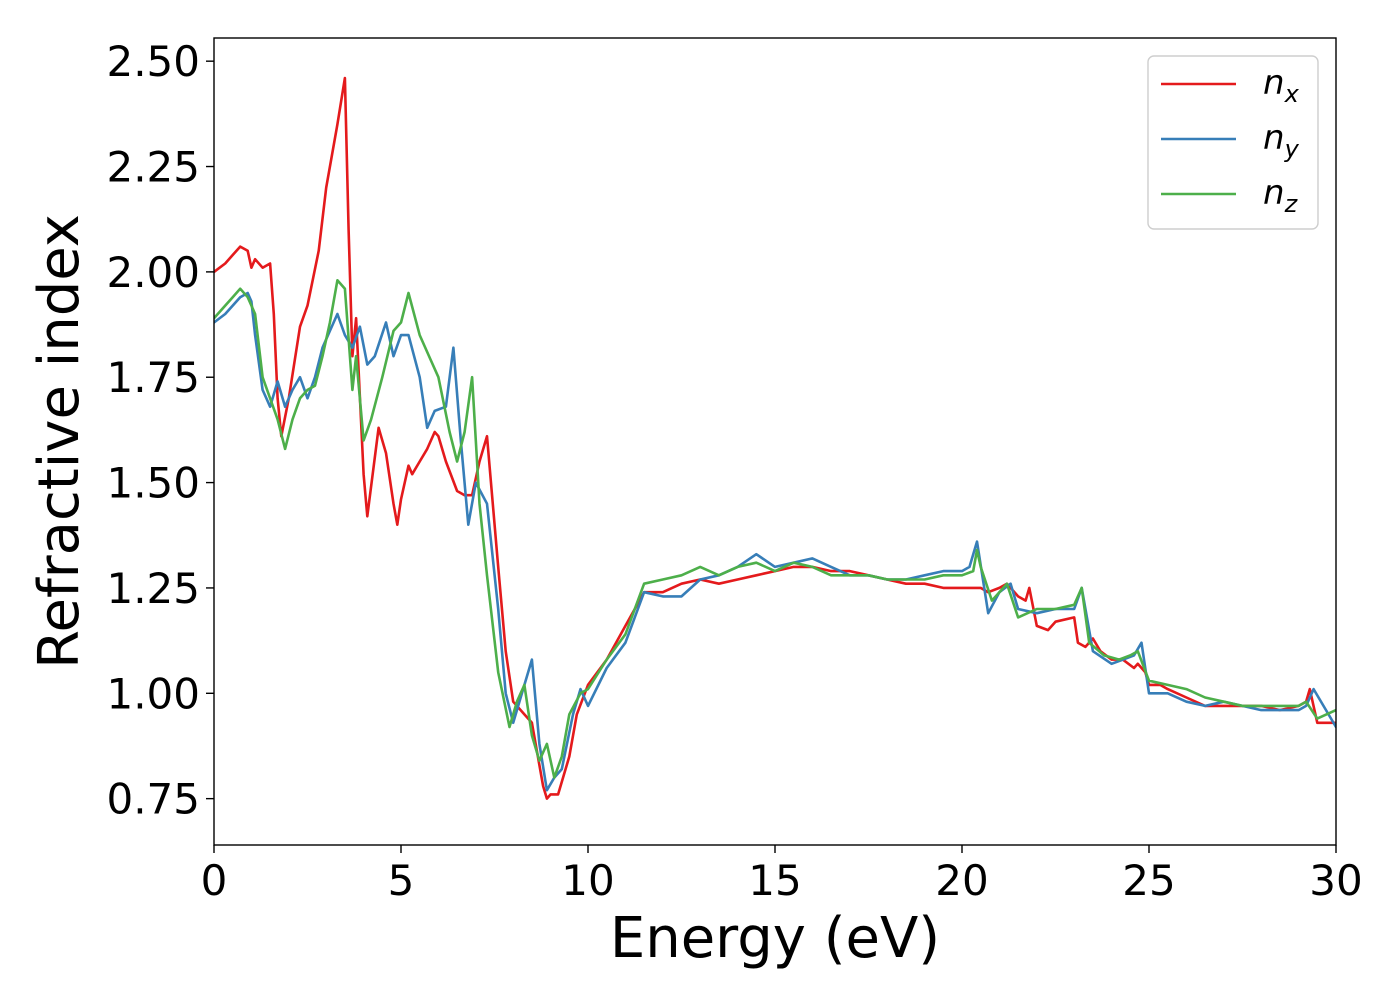 The width and height of the screenshot is (1400, 1004). What do you see at coordinates (961, 880) in the screenshot?
I see `x-tick-label: 20` at bounding box center [961, 880].